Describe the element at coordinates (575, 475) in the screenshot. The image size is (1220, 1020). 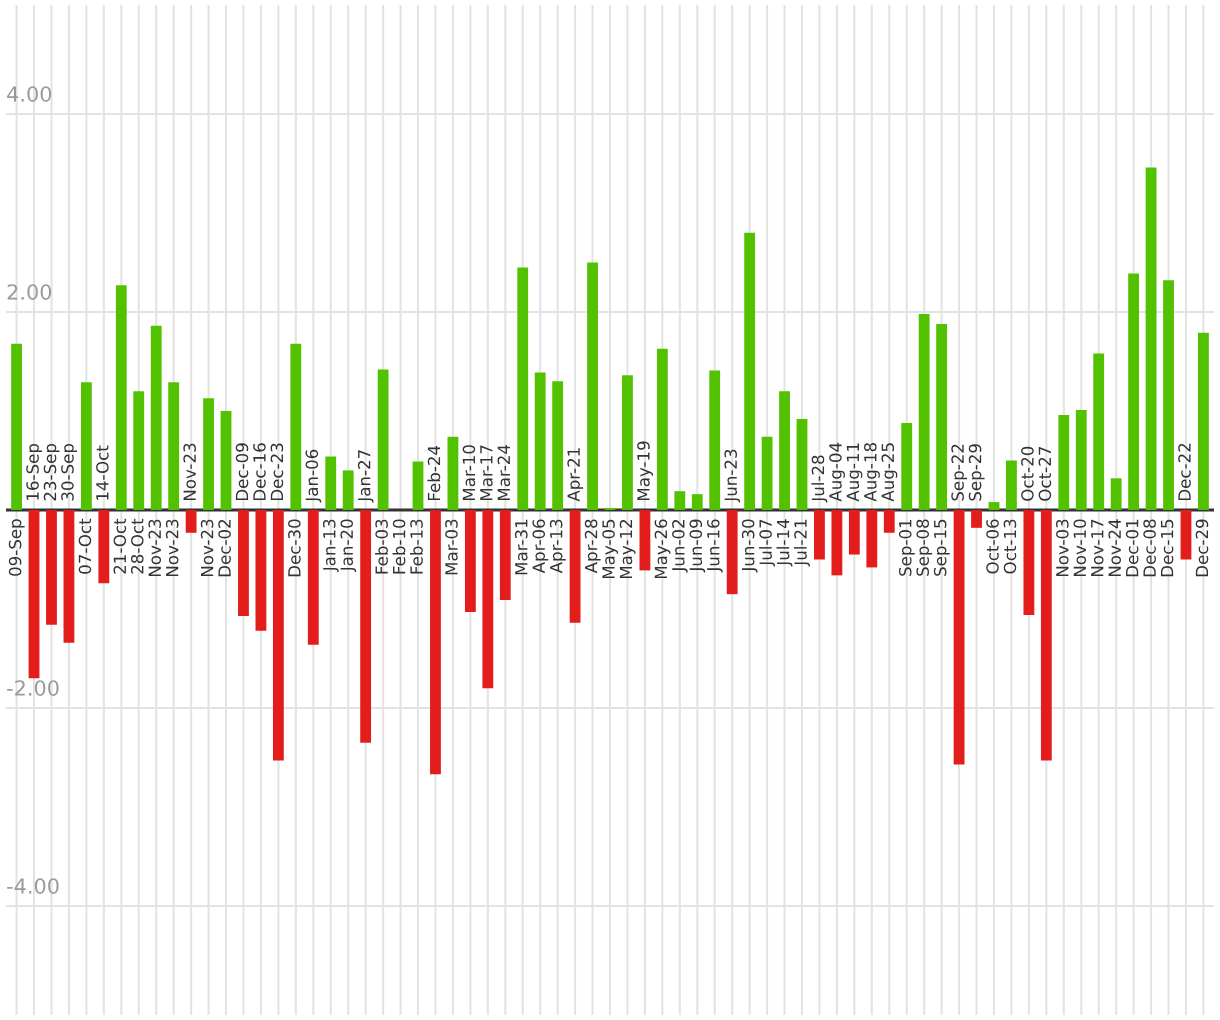
I see `x-tick-label: Apr-21` at that location.